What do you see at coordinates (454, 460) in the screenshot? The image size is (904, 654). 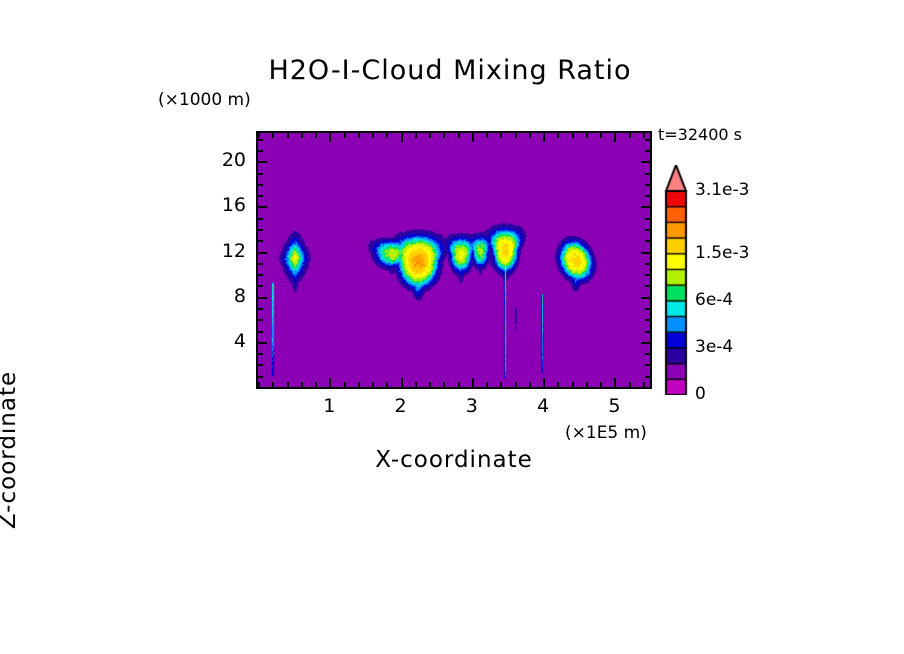 I see `x-axis-title: X-coordinate` at bounding box center [454, 460].